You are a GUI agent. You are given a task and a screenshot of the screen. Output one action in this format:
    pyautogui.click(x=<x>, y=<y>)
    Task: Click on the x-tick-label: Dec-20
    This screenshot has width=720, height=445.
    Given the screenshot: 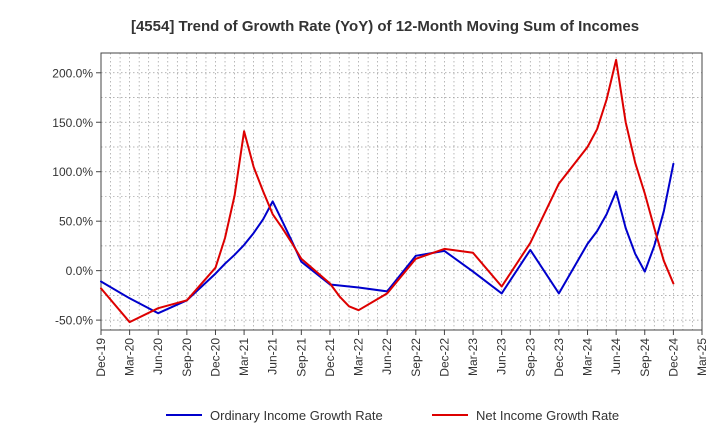 What is the action you would take?
    pyautogui.click(x=215, y=357)
    